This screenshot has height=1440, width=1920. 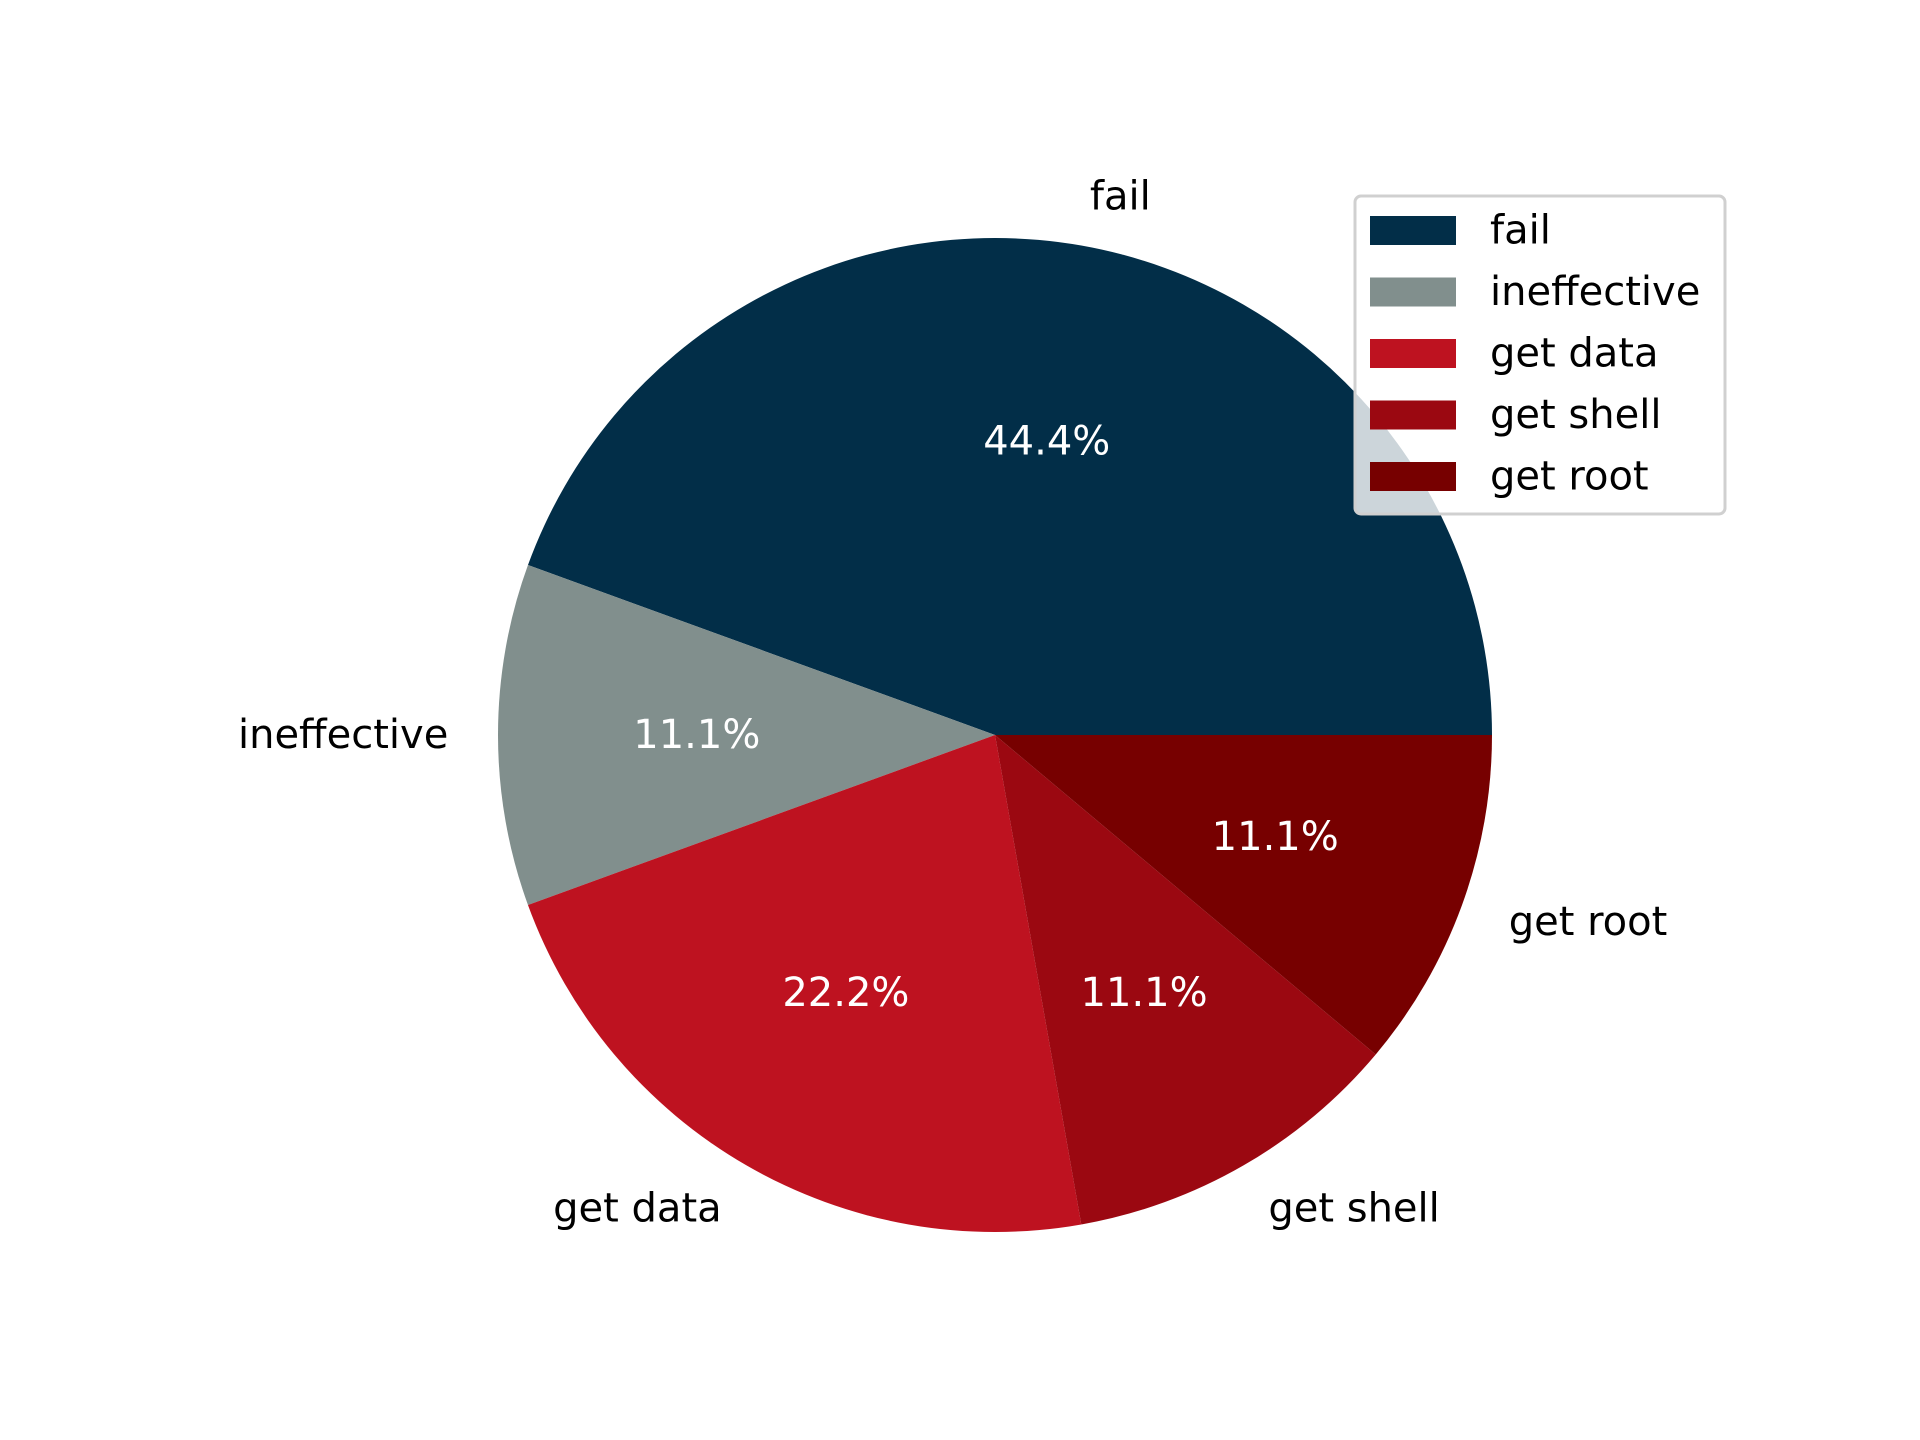 What do you see at coordinates (1413, 476) in the screenshot?
I see `legend-swatch-get-root` at bounding box center [1413, 476].